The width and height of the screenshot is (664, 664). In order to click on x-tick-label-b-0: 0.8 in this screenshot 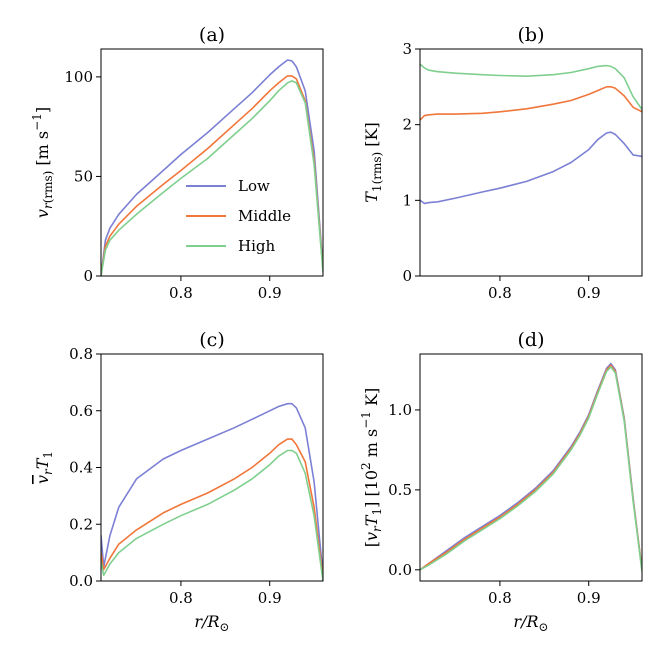, I will do `click(500, 293)`.